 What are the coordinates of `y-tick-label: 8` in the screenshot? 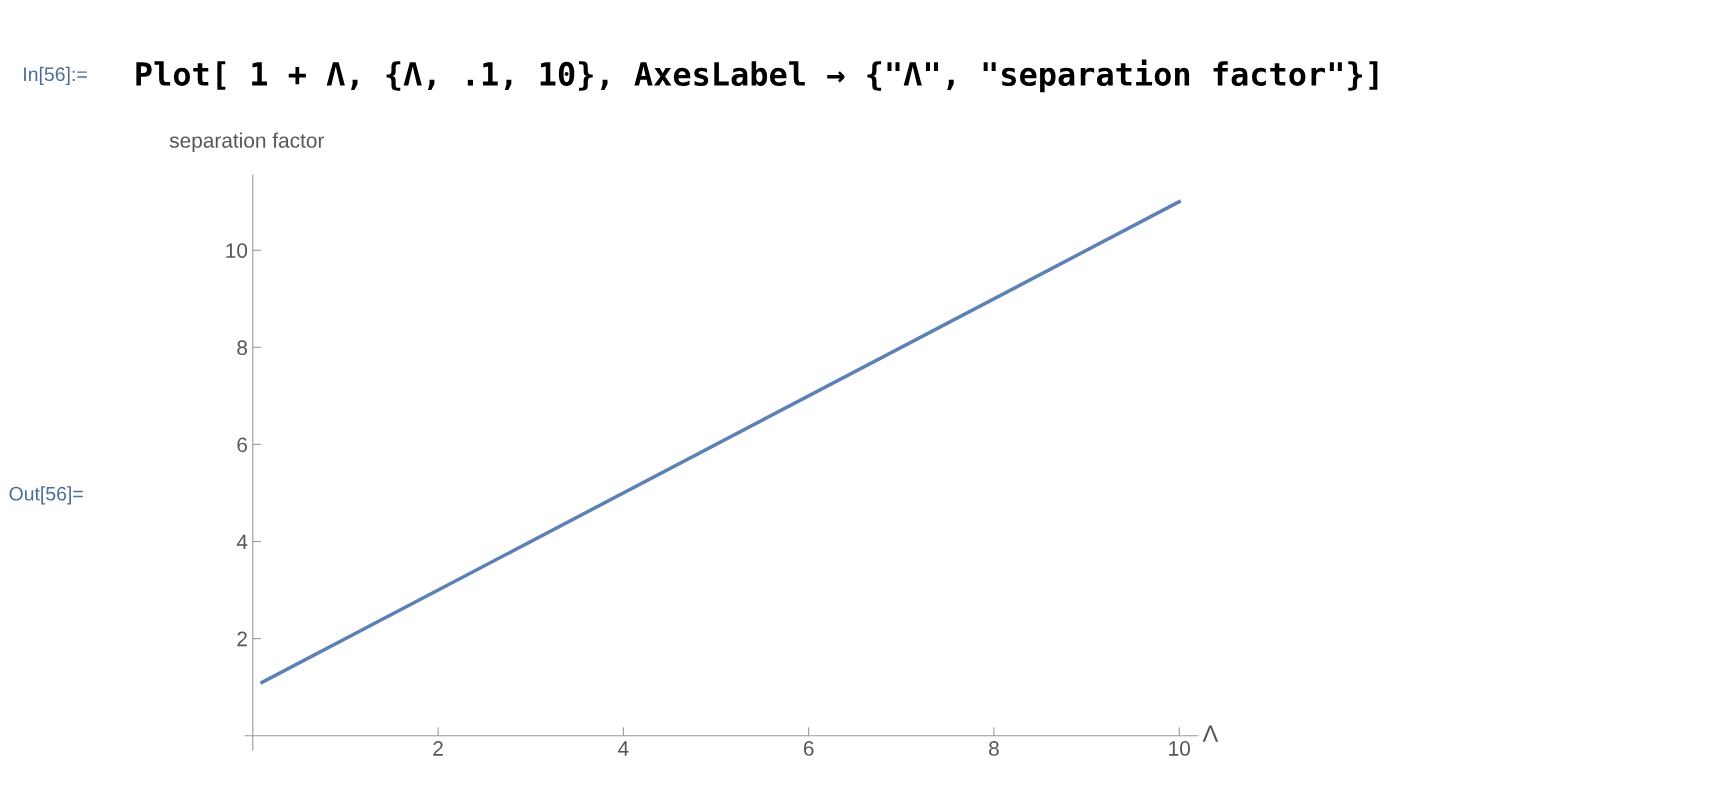 It's located at (242, 348).